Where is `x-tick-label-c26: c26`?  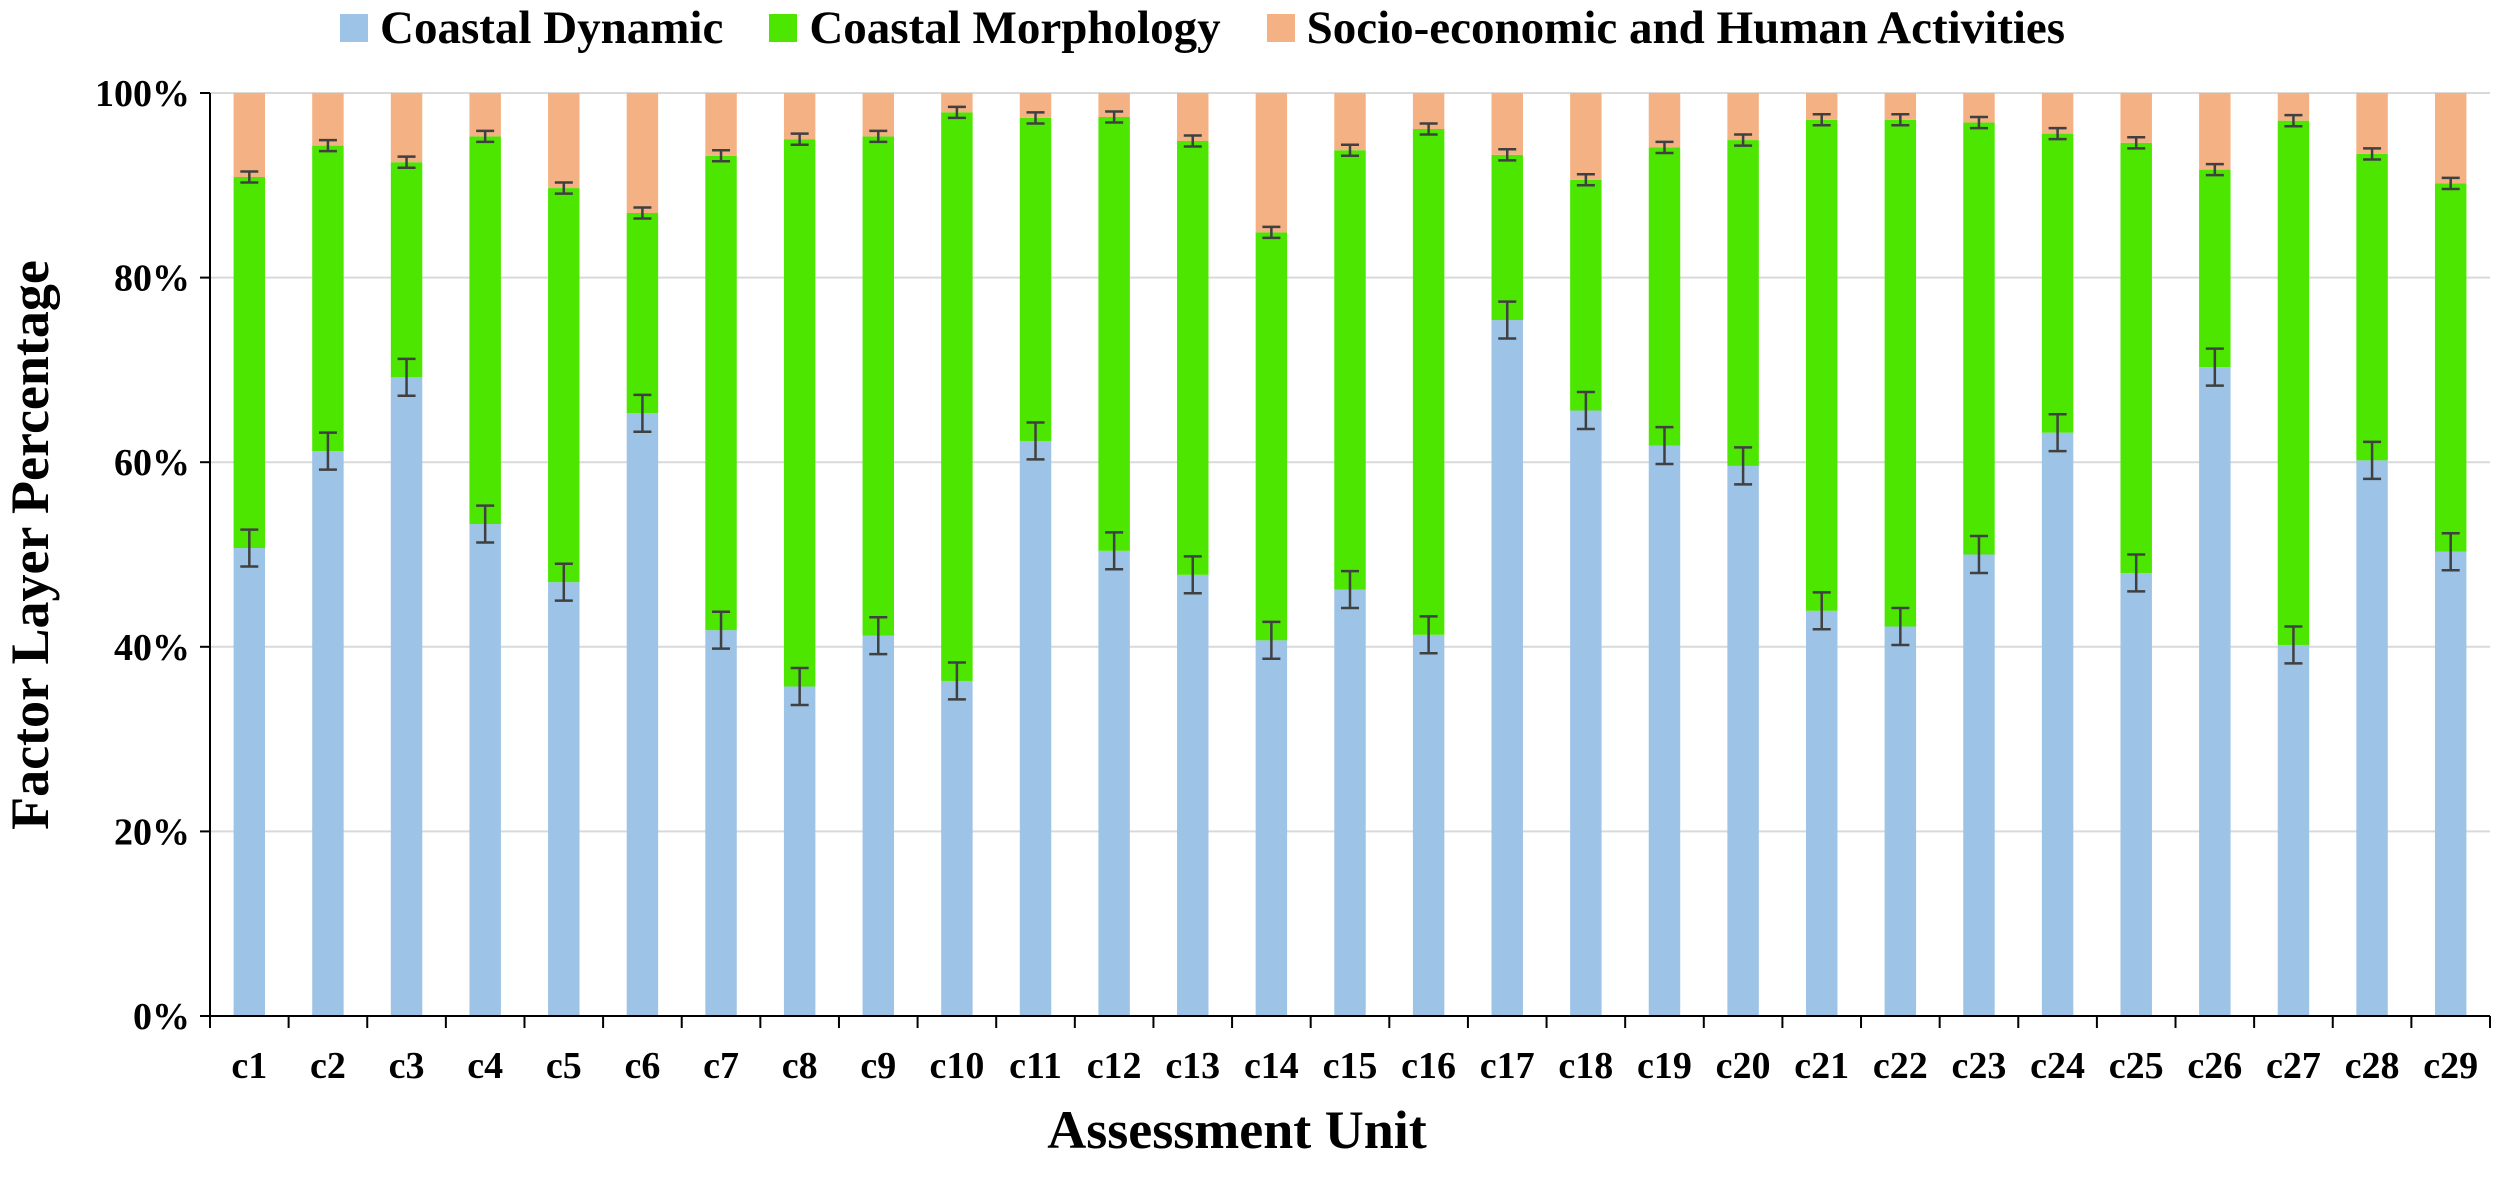
x-tick-label-c26: c26 is located at coordinates (2214, 1066).